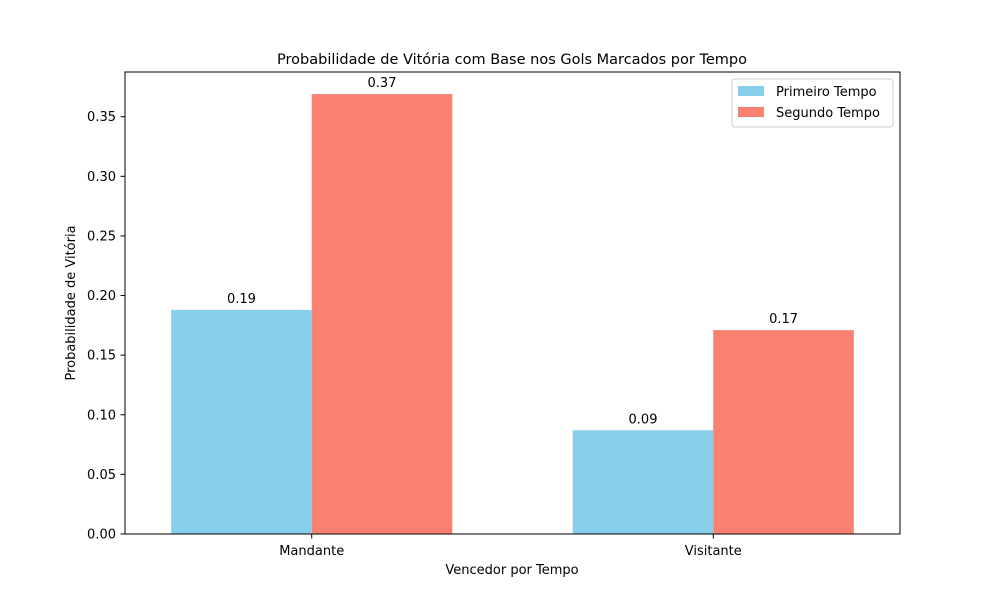  I want to click on legend: Primeiro Tempo Segundo Tempo, so click(812, 103).